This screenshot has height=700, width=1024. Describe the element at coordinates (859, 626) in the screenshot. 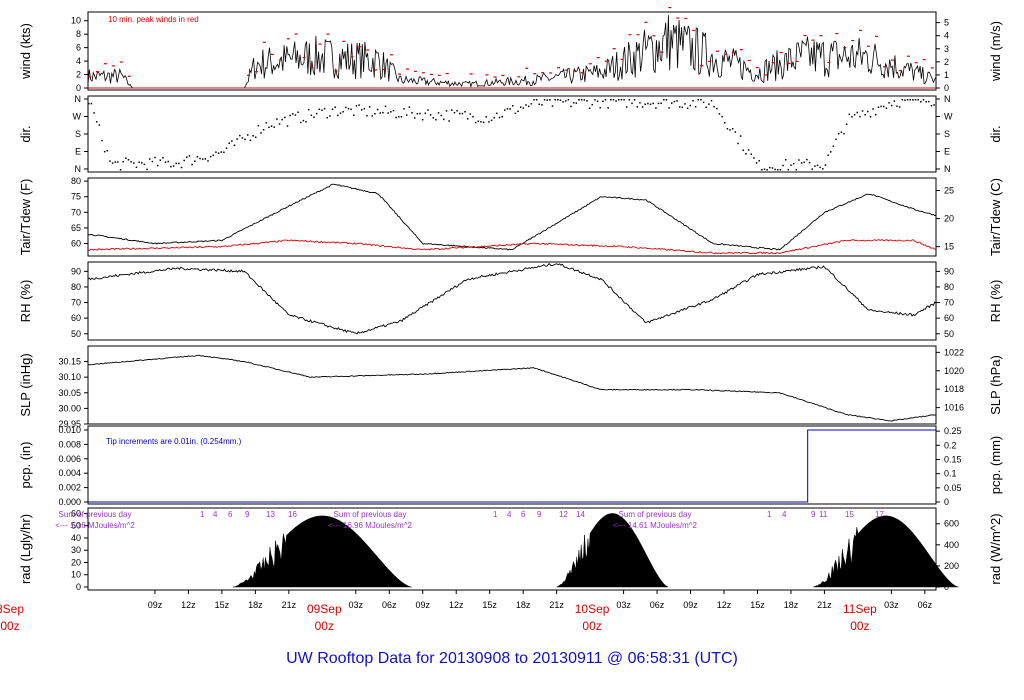

I see `day-hour-label: 00z` at that location.